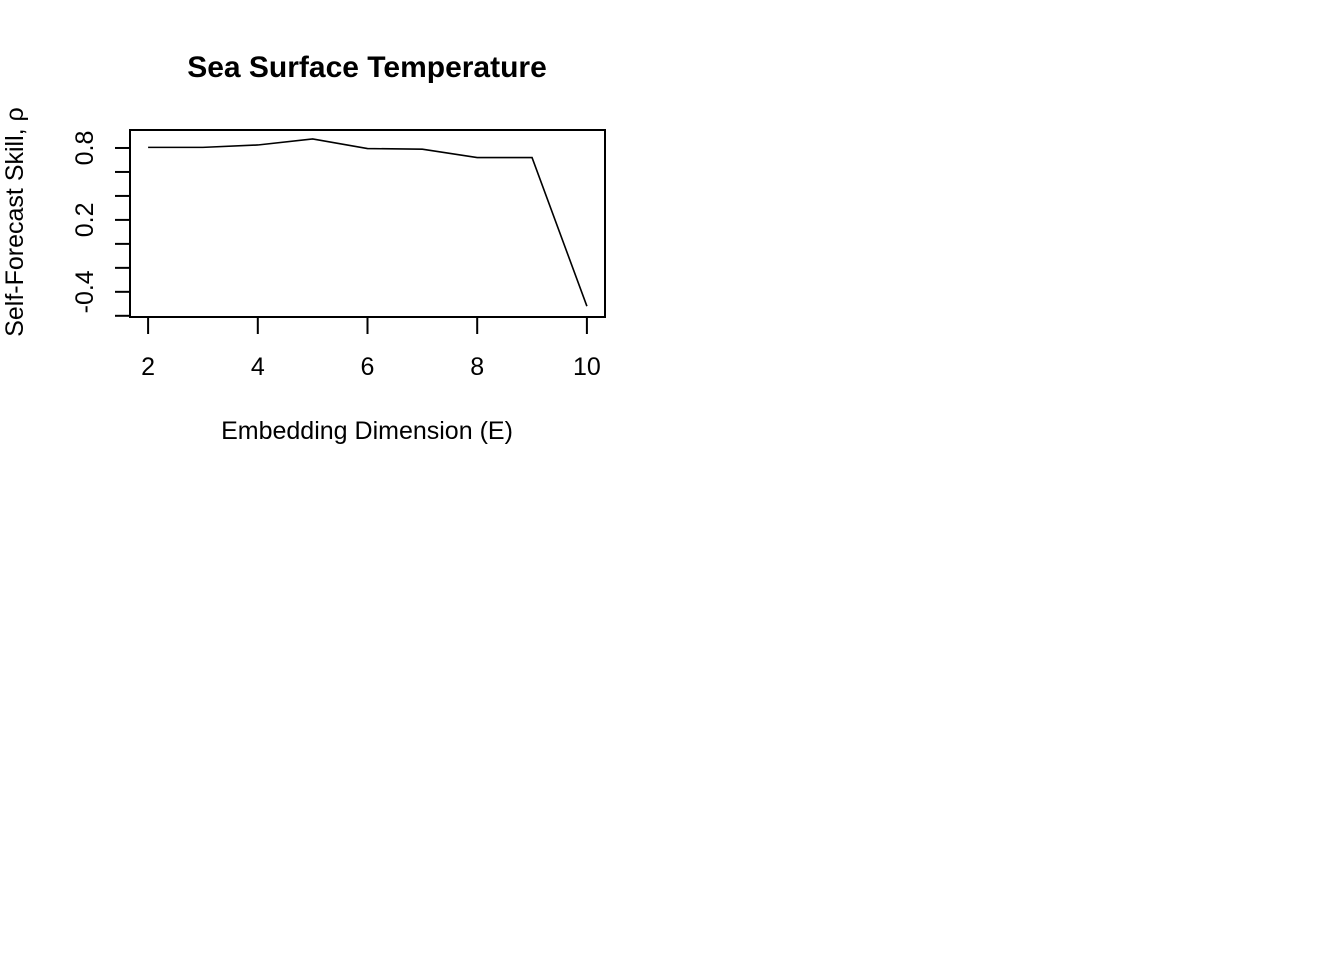 This screenshot has width=1344, height=960. I want to click on x-tick-label: 4, so click(258, 367).